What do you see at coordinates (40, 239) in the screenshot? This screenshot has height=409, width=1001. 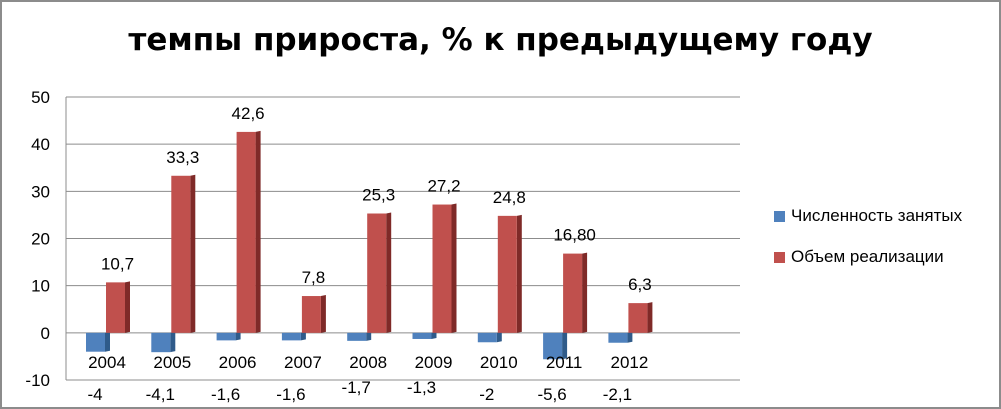 I see `y-tick-label: 20` at bounding box center [40, 239].